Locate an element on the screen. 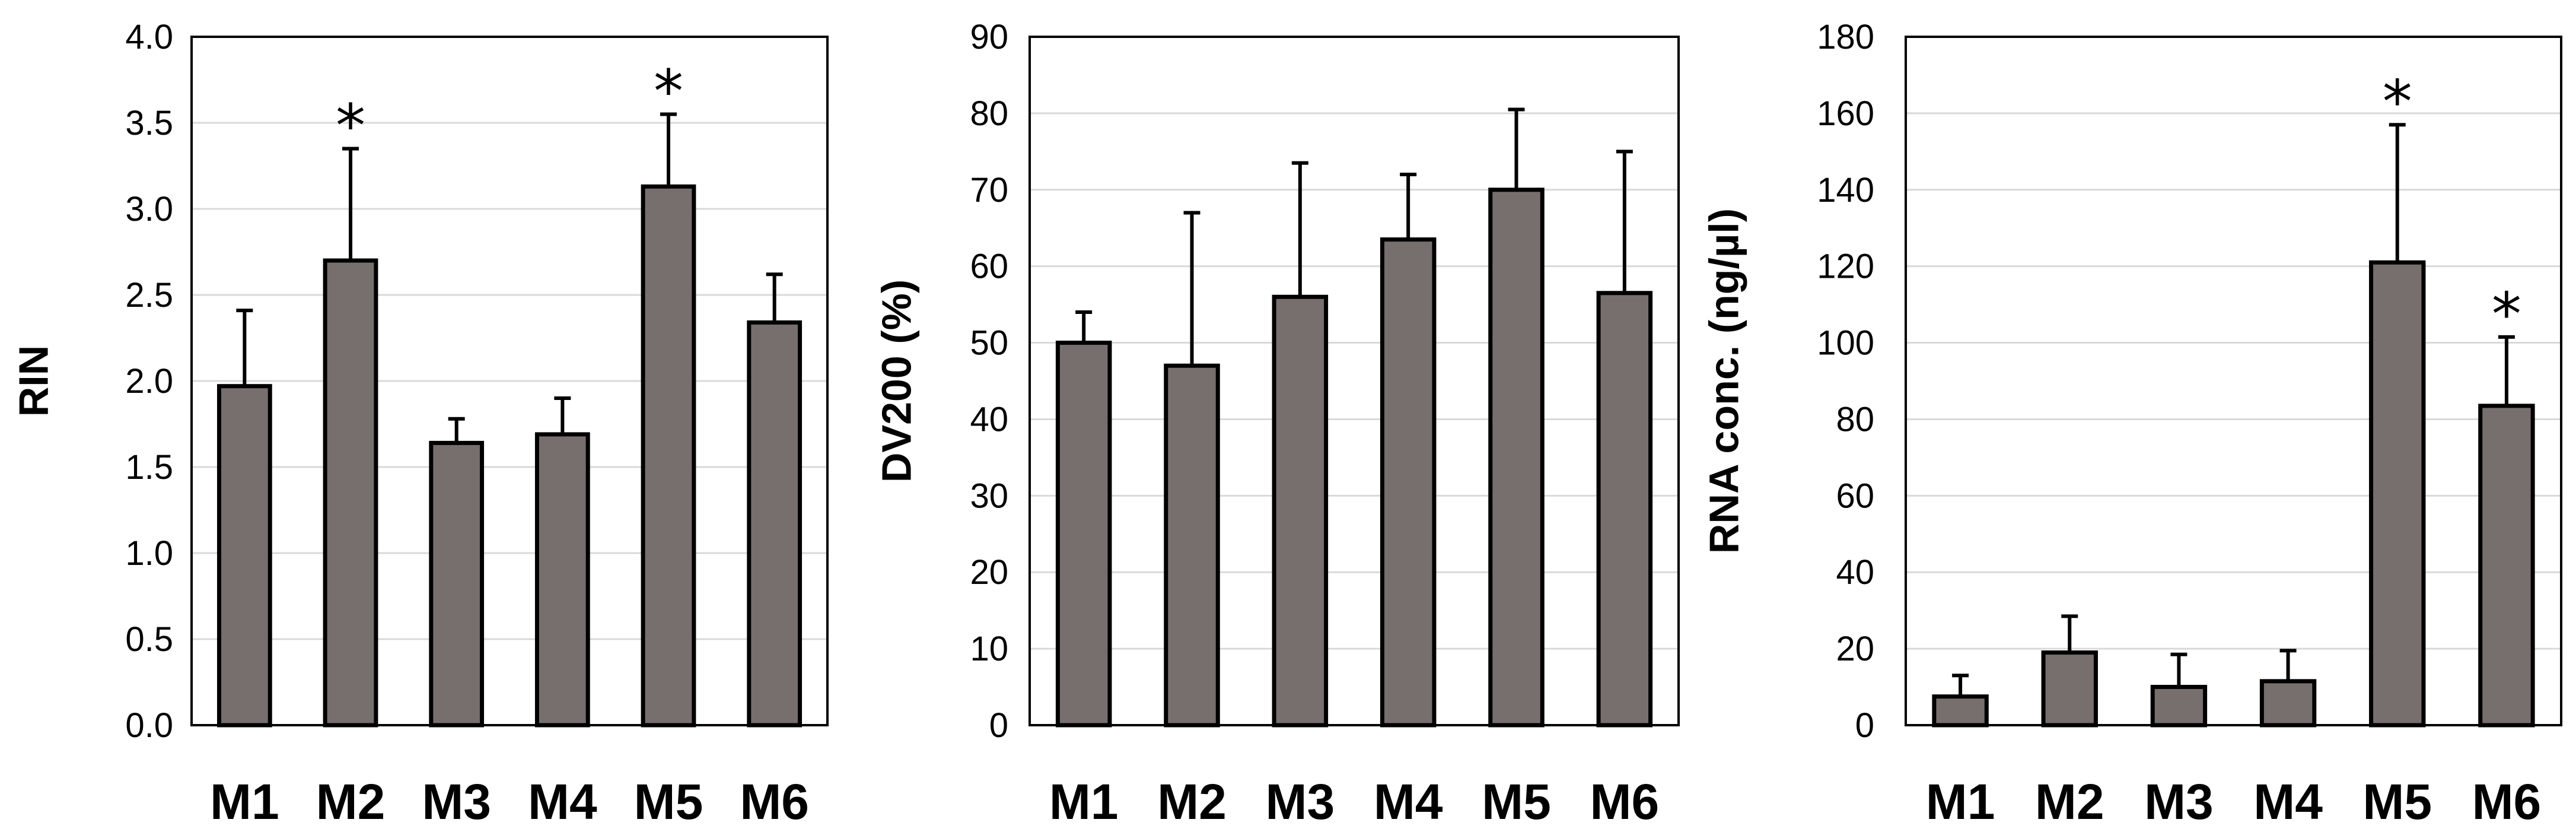 The image size is (2576, 832). y-axis-title: DV200 (%) is located at coordinates (896, 381).